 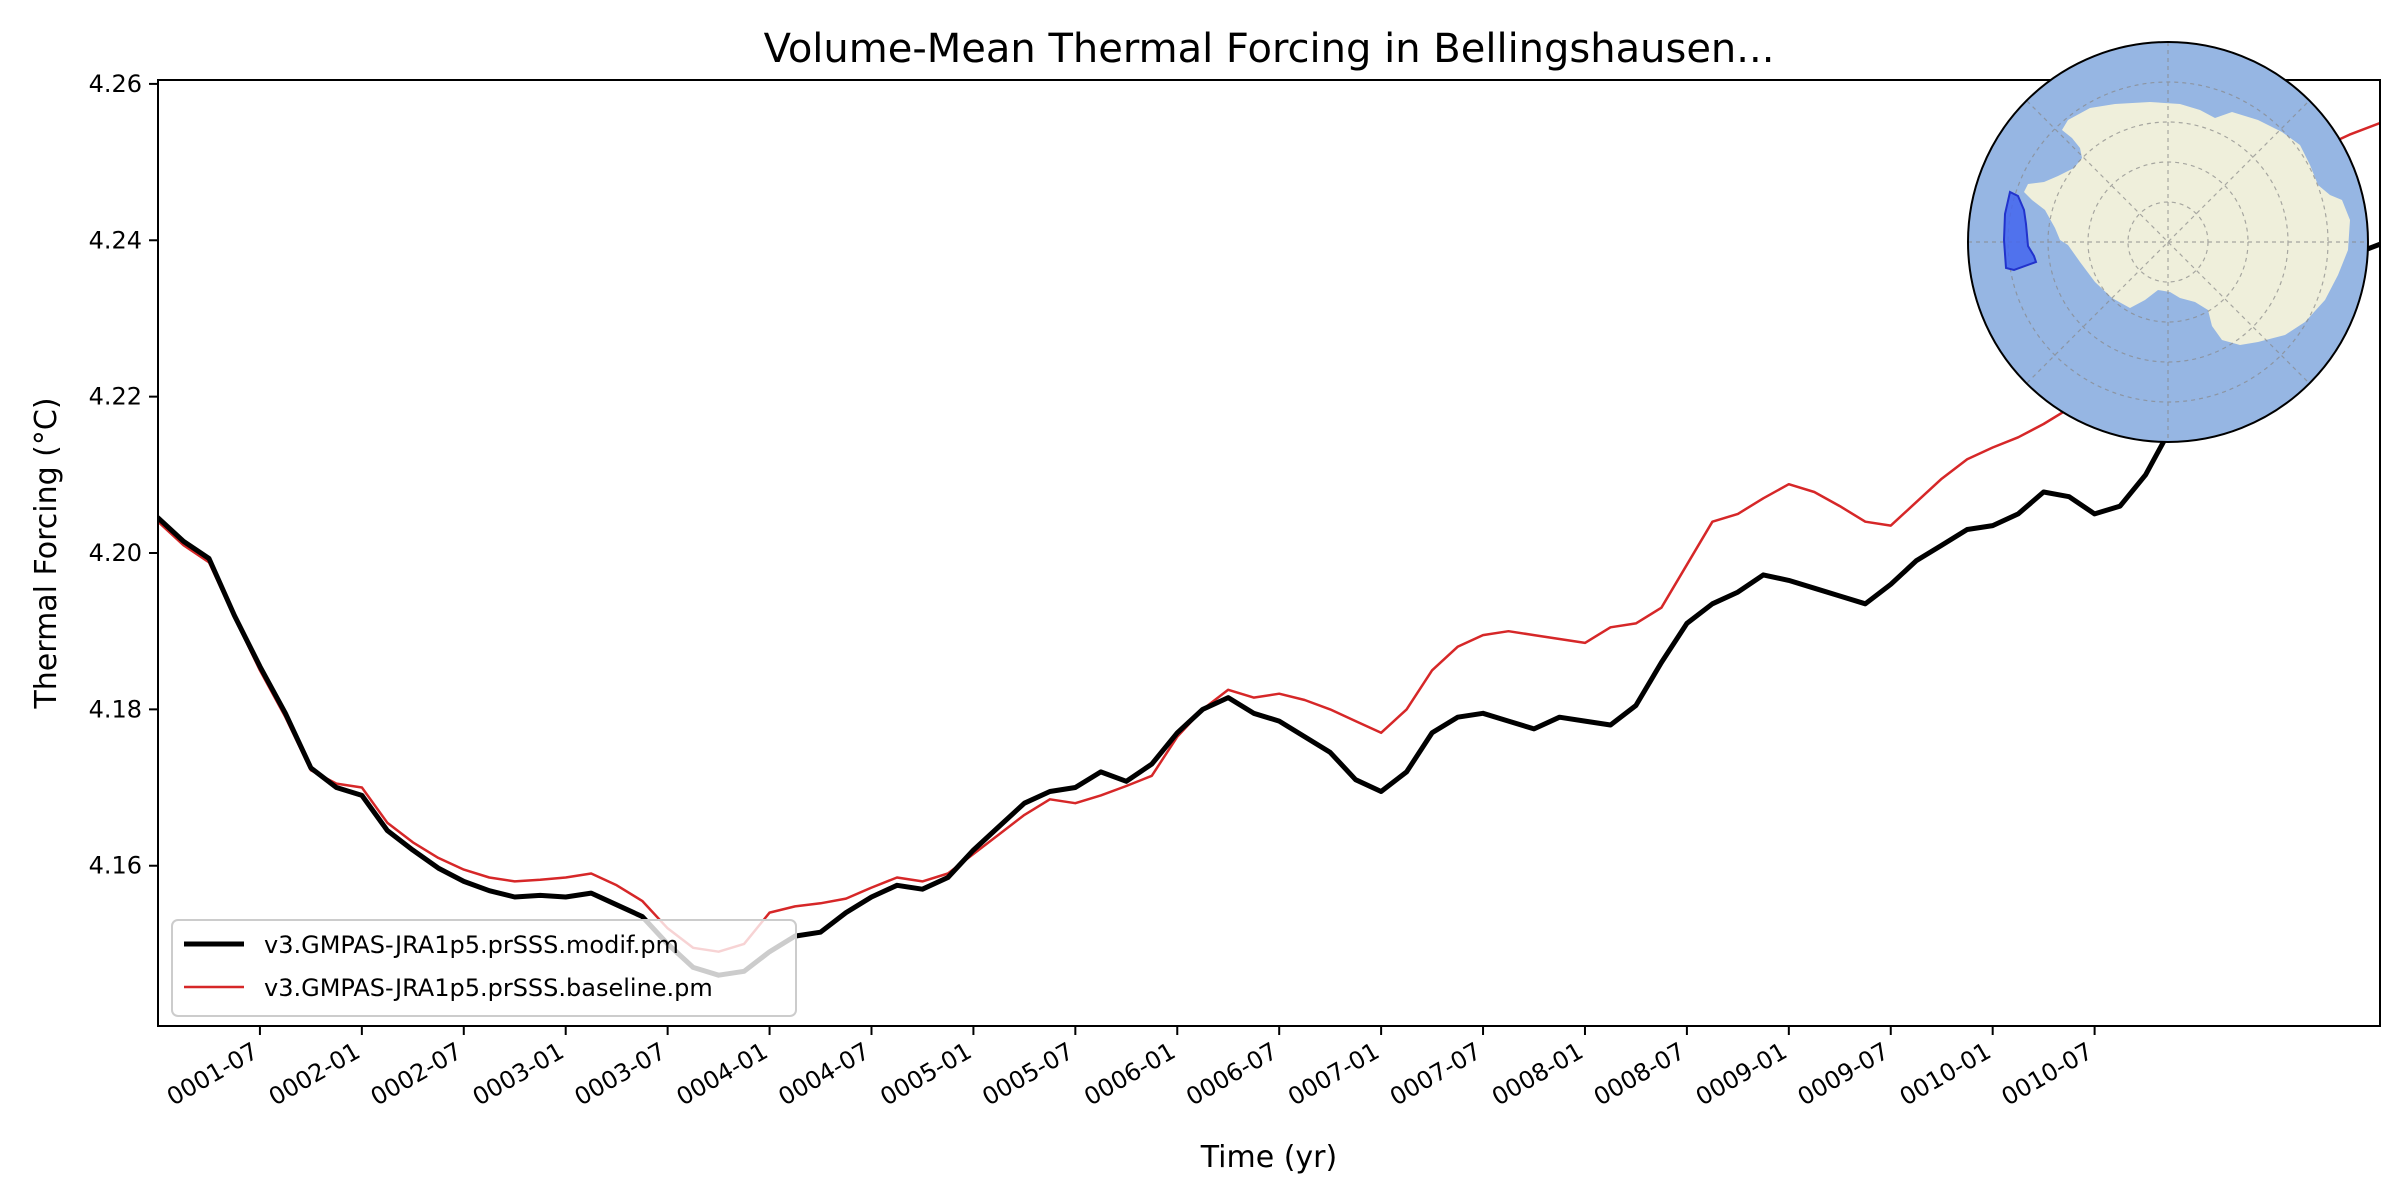 I want to click on map-graticule, so click(x=2168, y=242).